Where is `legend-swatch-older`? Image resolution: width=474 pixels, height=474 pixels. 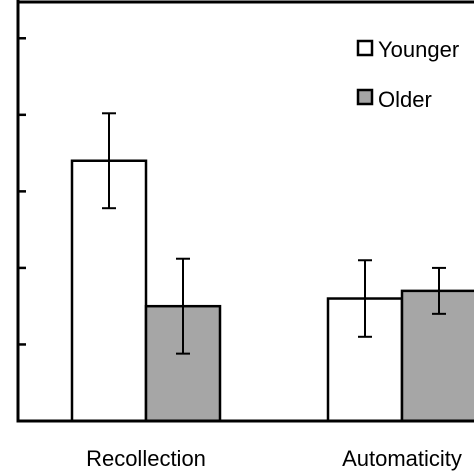
legend-swatch-older is located at coordinates (365, 97).